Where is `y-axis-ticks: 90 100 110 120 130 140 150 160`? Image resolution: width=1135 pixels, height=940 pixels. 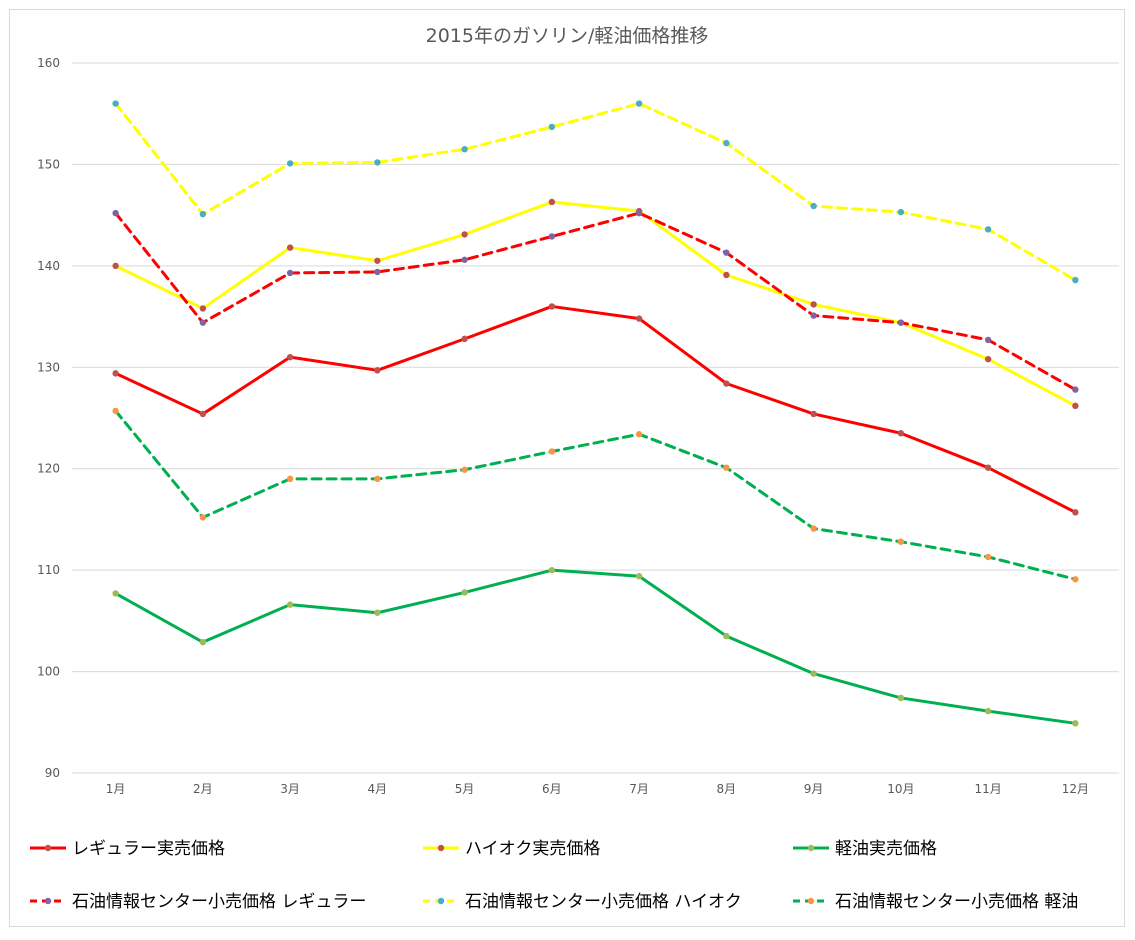
y-axis-ticks: 90 100 110 120 130 140 150 160 is located at coordinates (48, 418).